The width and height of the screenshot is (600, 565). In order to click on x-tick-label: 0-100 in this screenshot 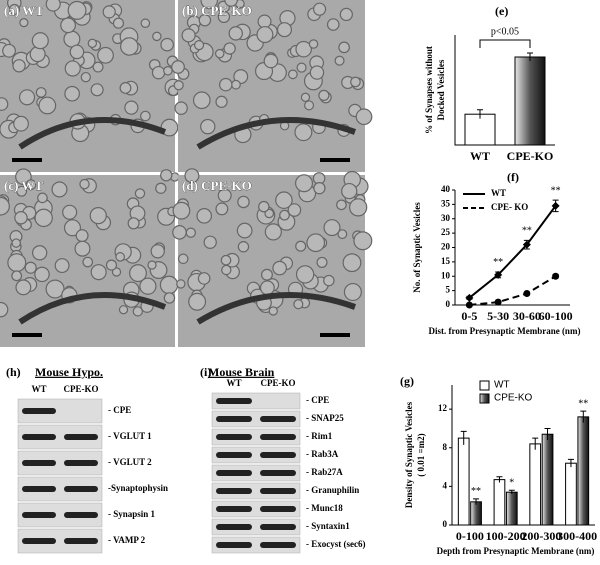, I will do `click(470, 536)`.